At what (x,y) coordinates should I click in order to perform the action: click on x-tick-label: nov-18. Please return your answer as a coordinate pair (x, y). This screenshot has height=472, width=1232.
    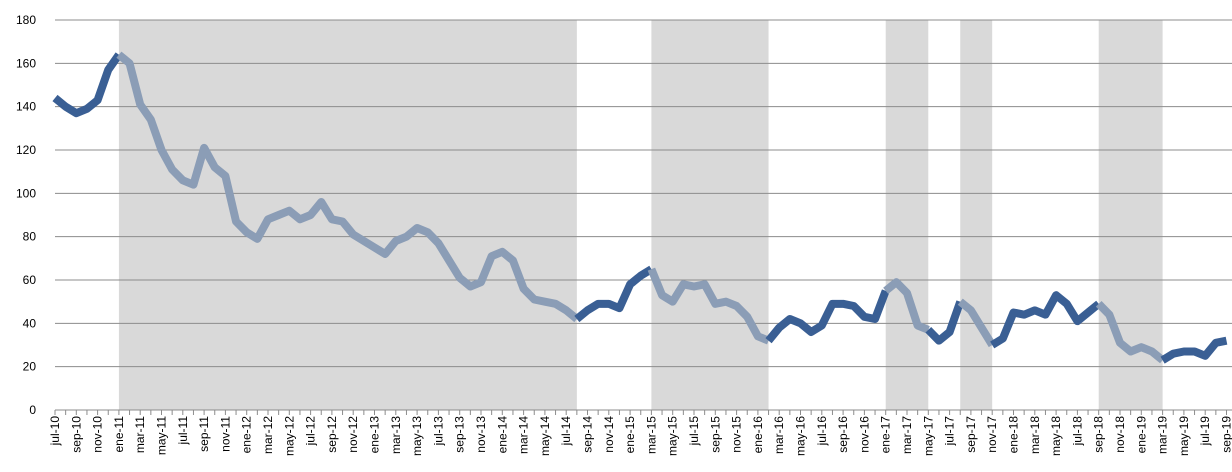
    Looking at the image, I should click on (1120, 434).